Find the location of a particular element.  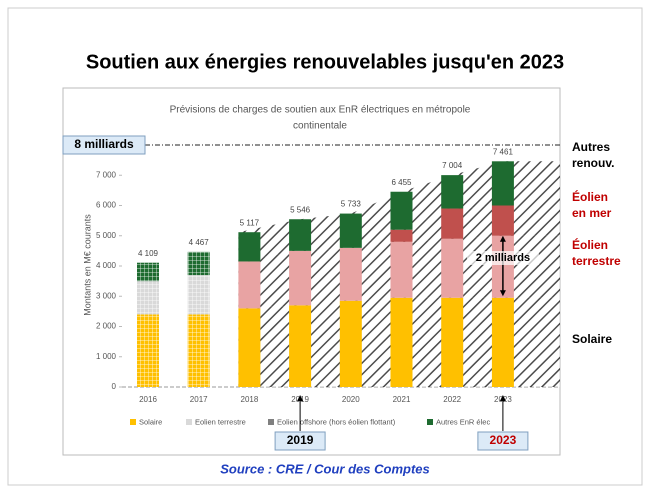

y-tick-label: 6 000 is located at coordinates (106, 205).